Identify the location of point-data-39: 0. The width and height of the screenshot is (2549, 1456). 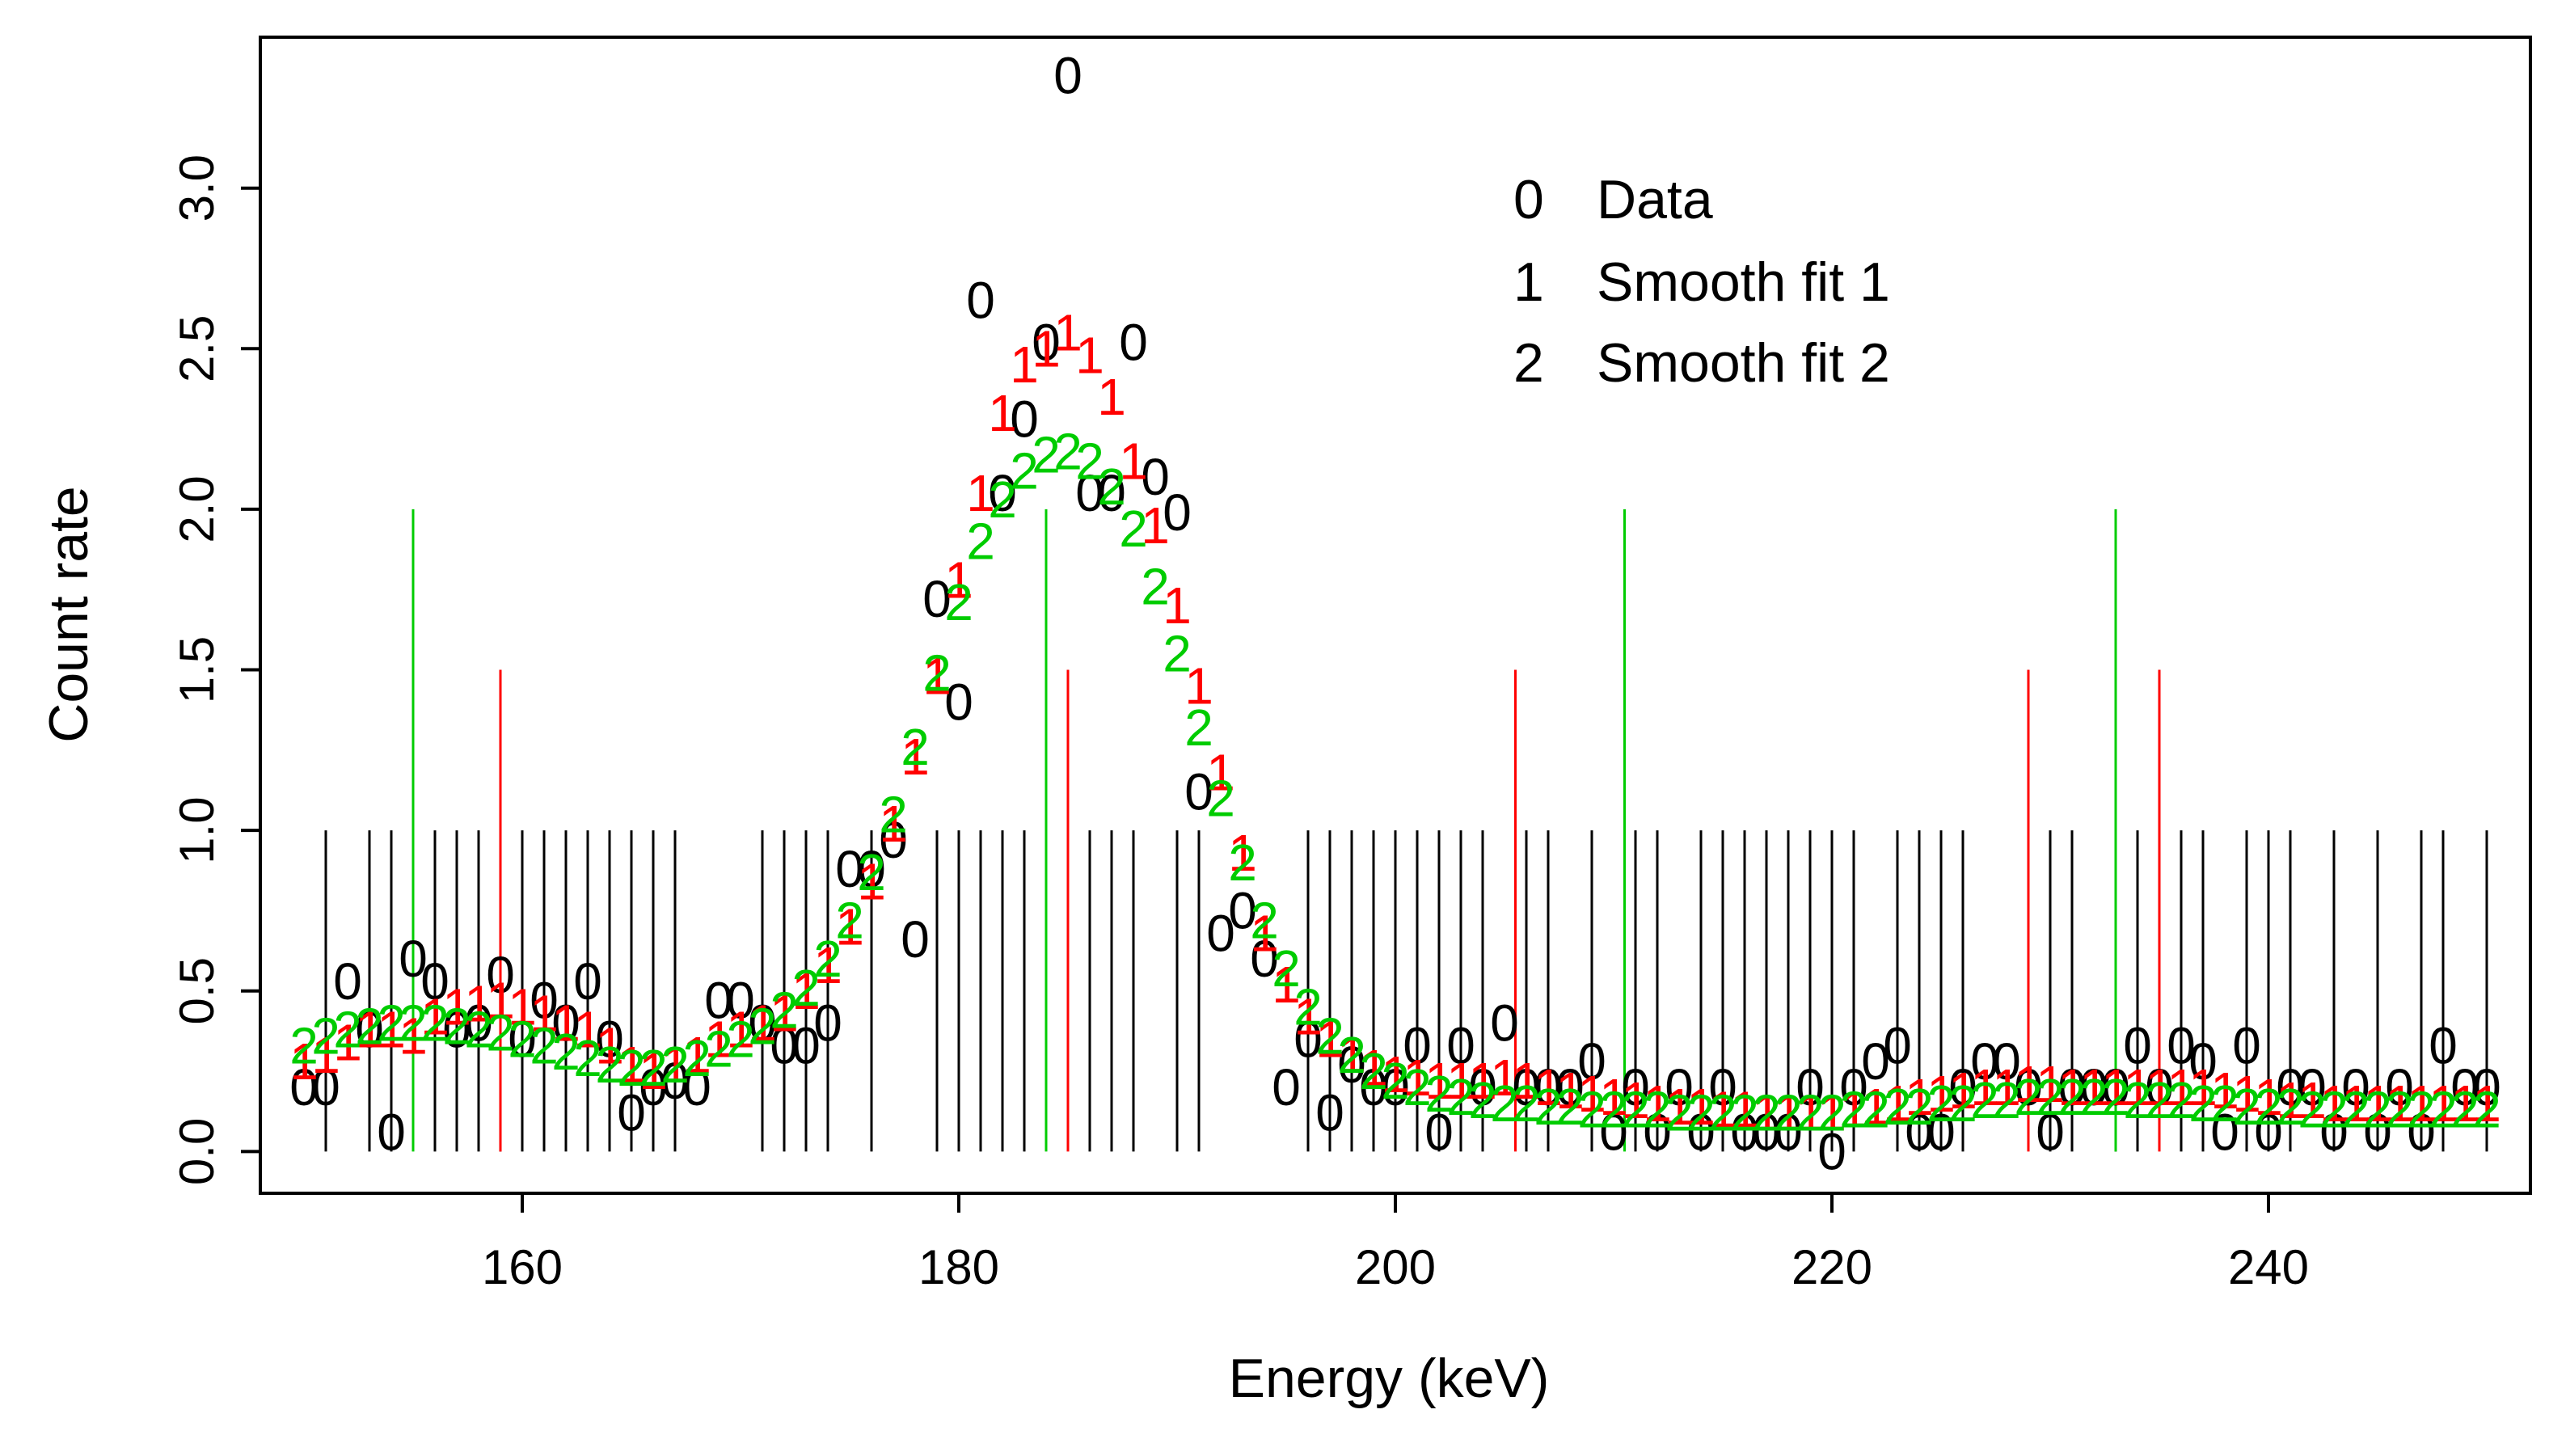
(1155, 477).